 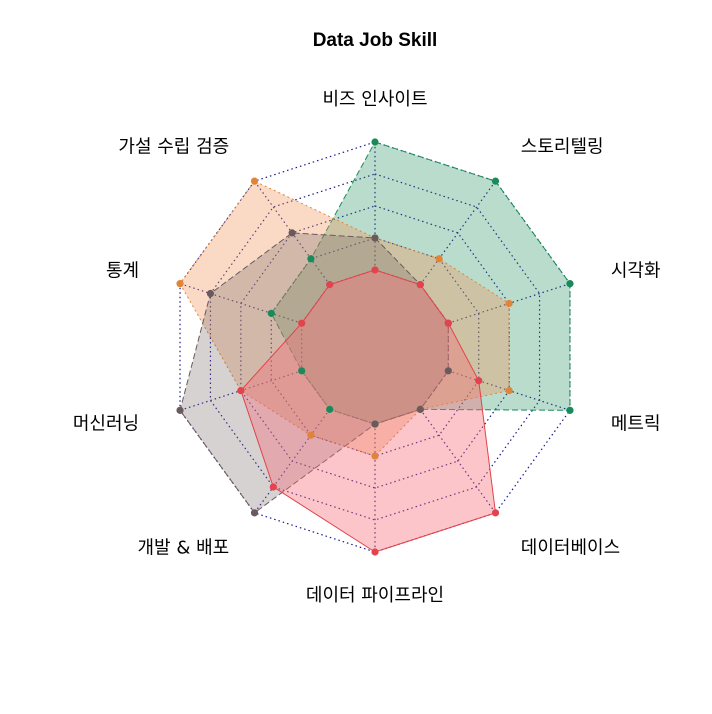 What do you see at coordinates (173, 146) in the screenshot?
I see `axis-label: 가설 수립 검증` at bounding box center [173, 146].